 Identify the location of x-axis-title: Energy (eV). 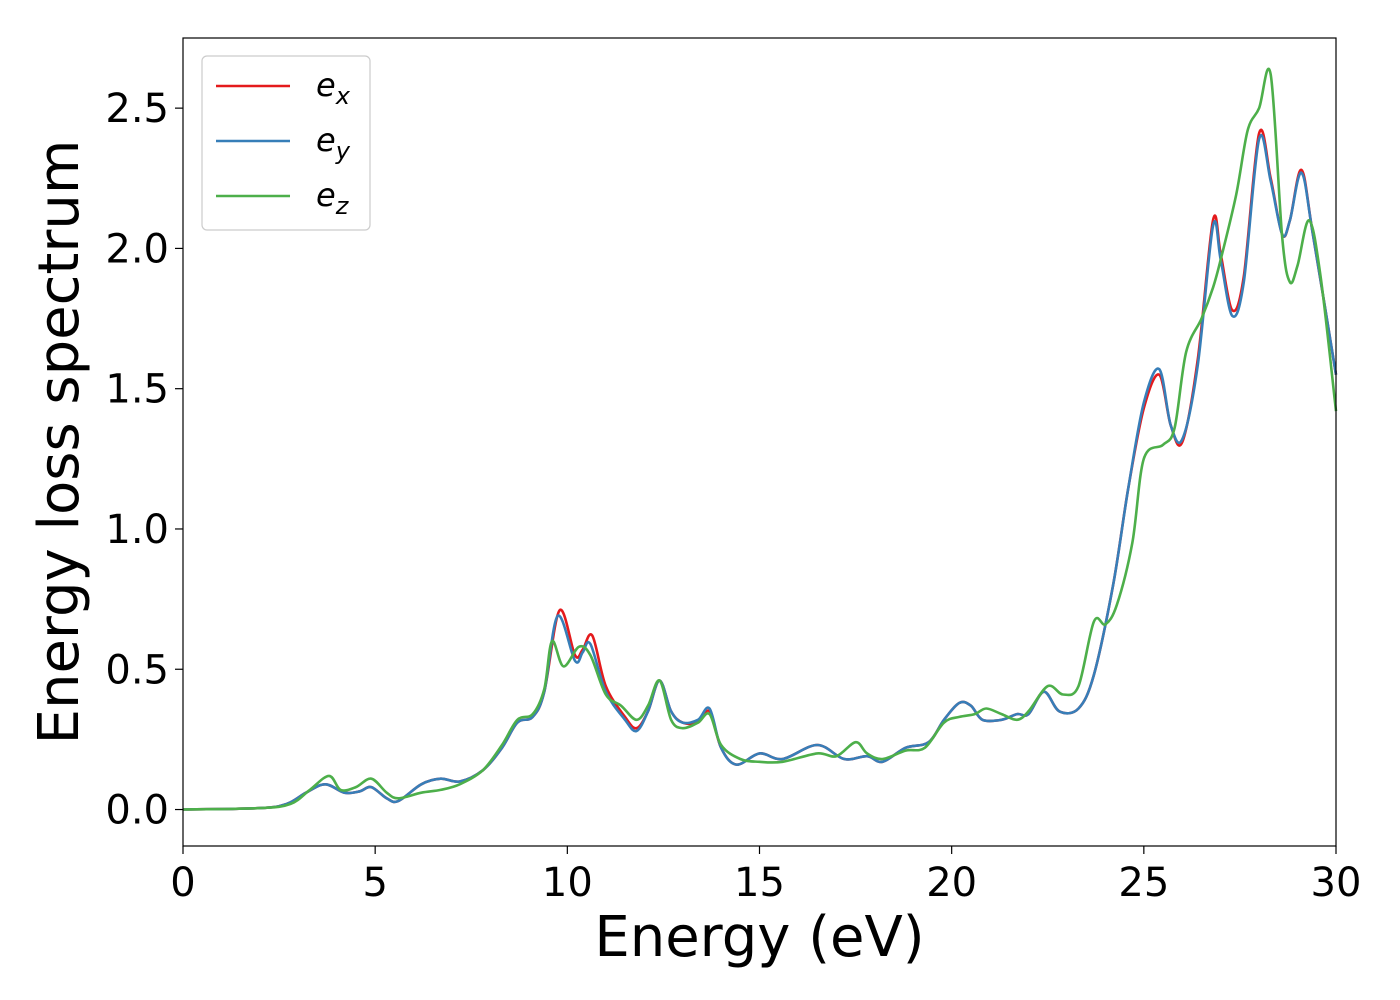
(759, 937).